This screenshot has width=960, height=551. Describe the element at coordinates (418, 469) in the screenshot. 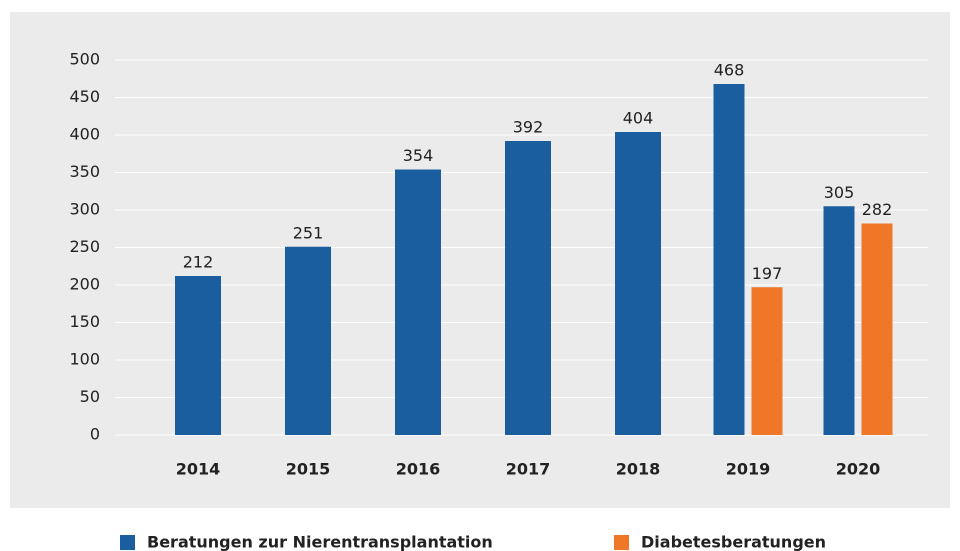

I see `x-tick-label: 2016` at that location.